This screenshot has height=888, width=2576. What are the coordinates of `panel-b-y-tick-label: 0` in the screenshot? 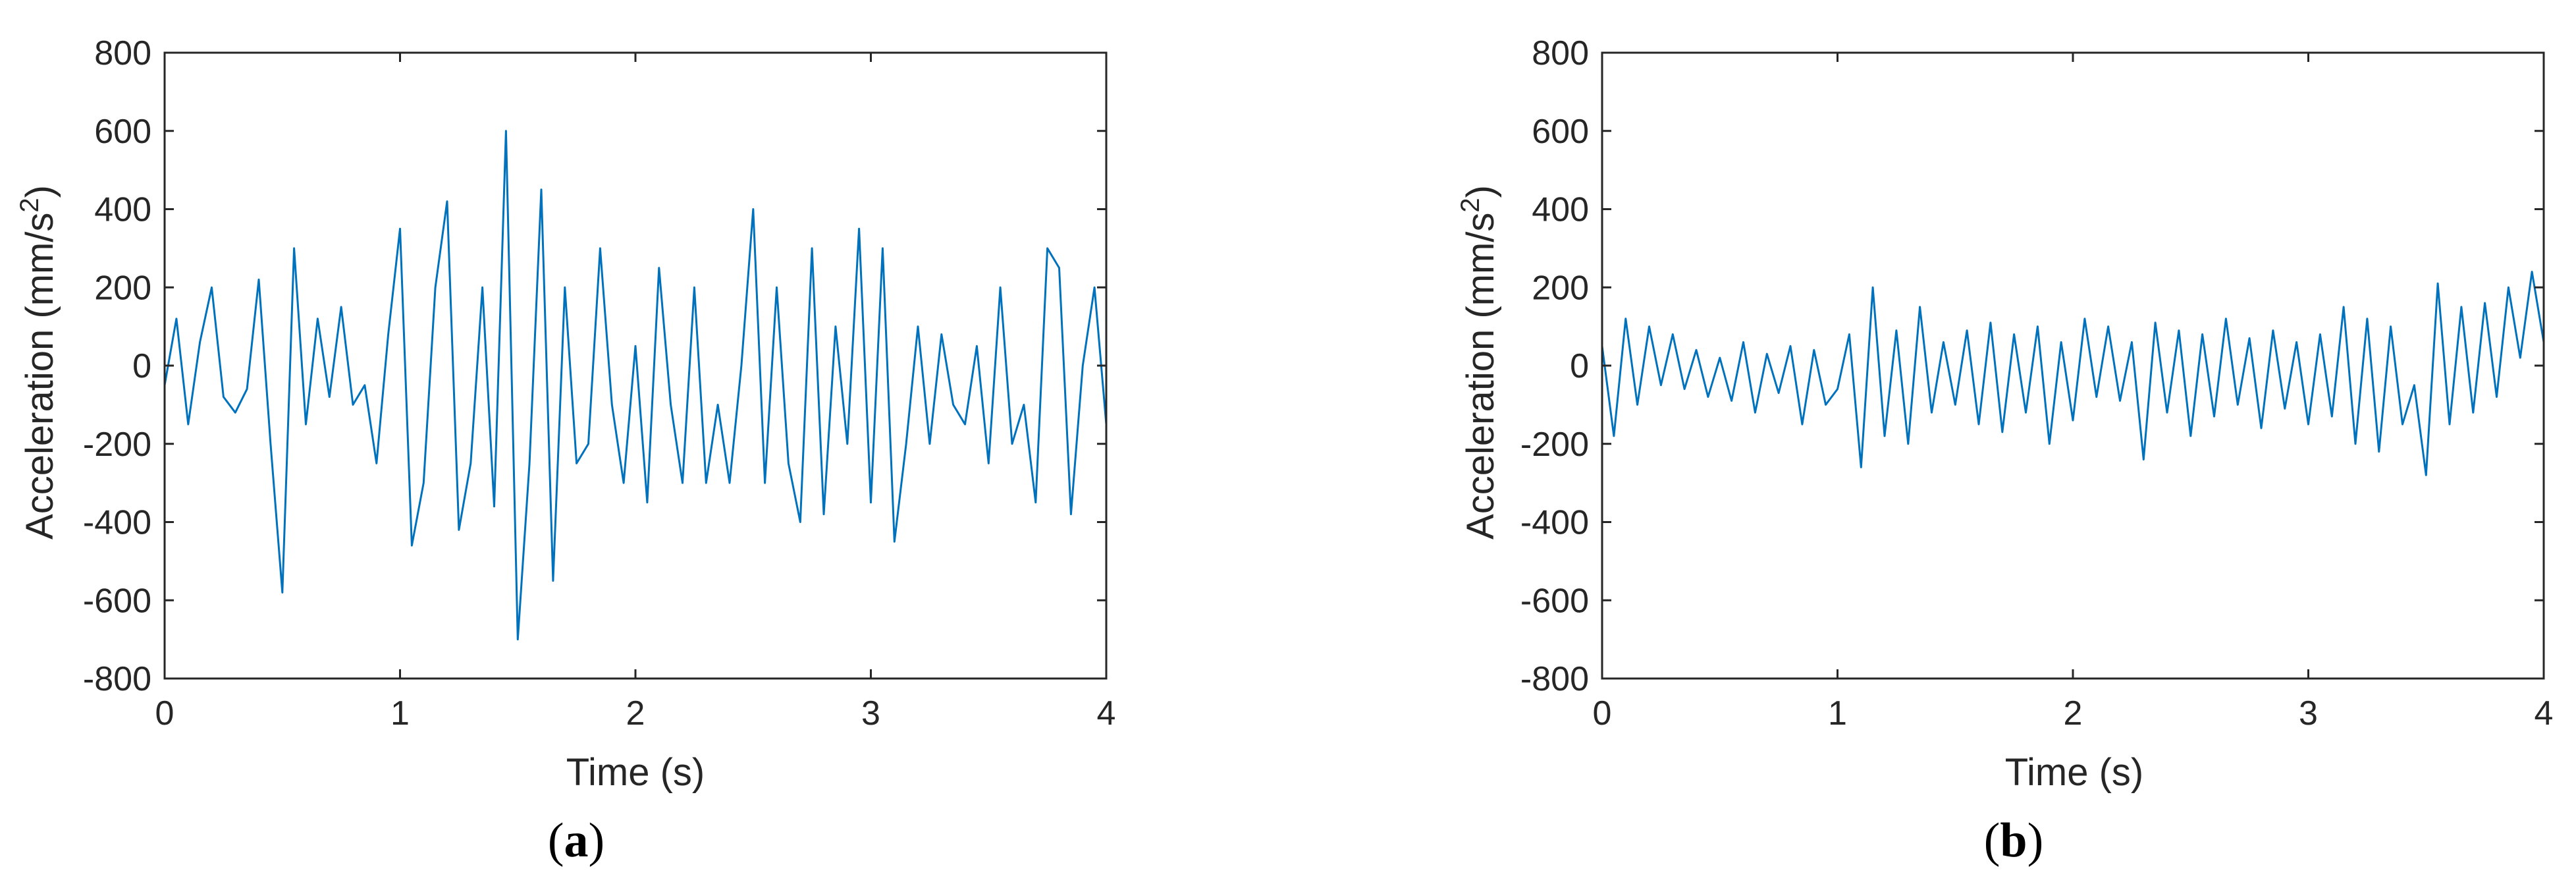 It's located at (1579, 366).